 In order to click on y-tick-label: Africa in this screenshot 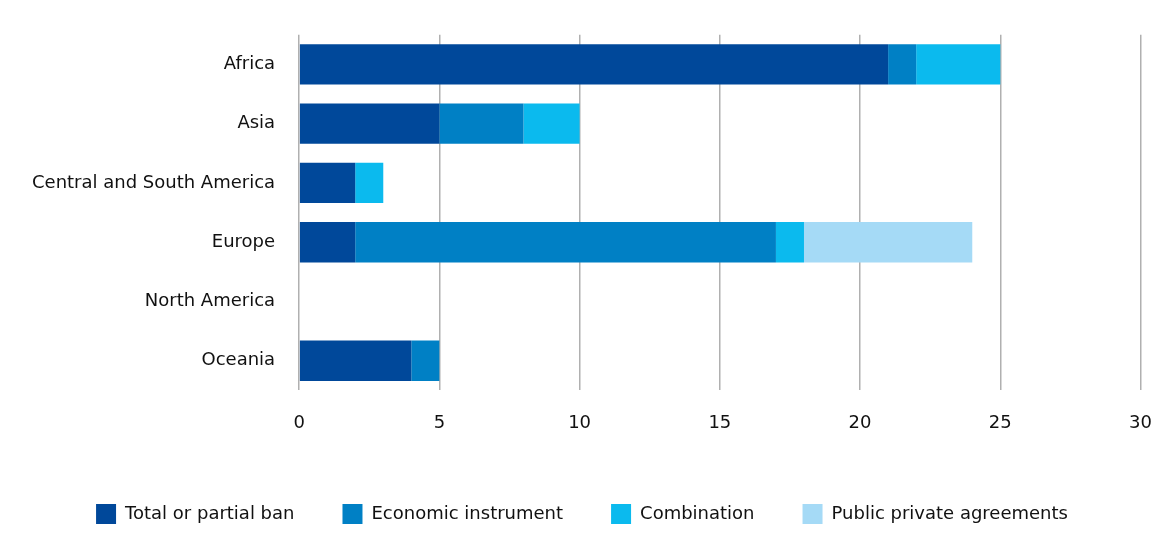, I will do `click(249, 63)`.